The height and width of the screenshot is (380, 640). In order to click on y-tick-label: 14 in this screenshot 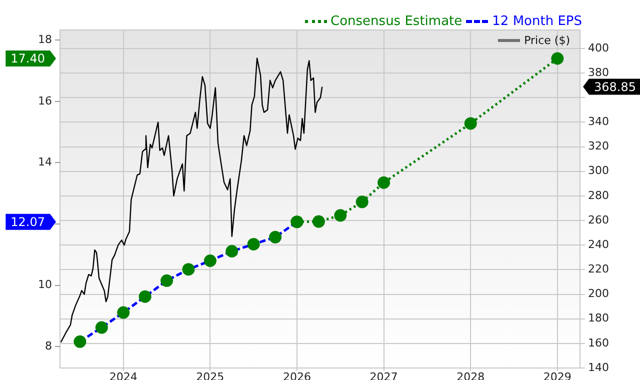, I will do `click(45, 162)`.